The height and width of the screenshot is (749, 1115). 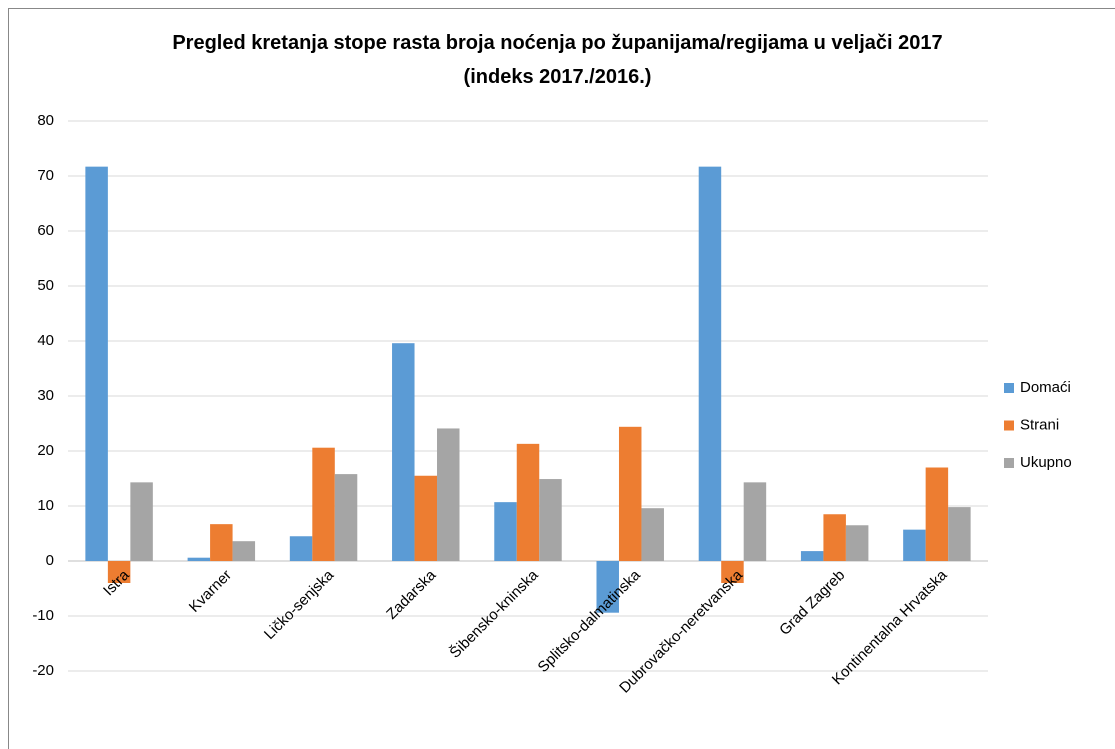 I want to click on legend-label: Ukupno, so click(x=1046, y=462).